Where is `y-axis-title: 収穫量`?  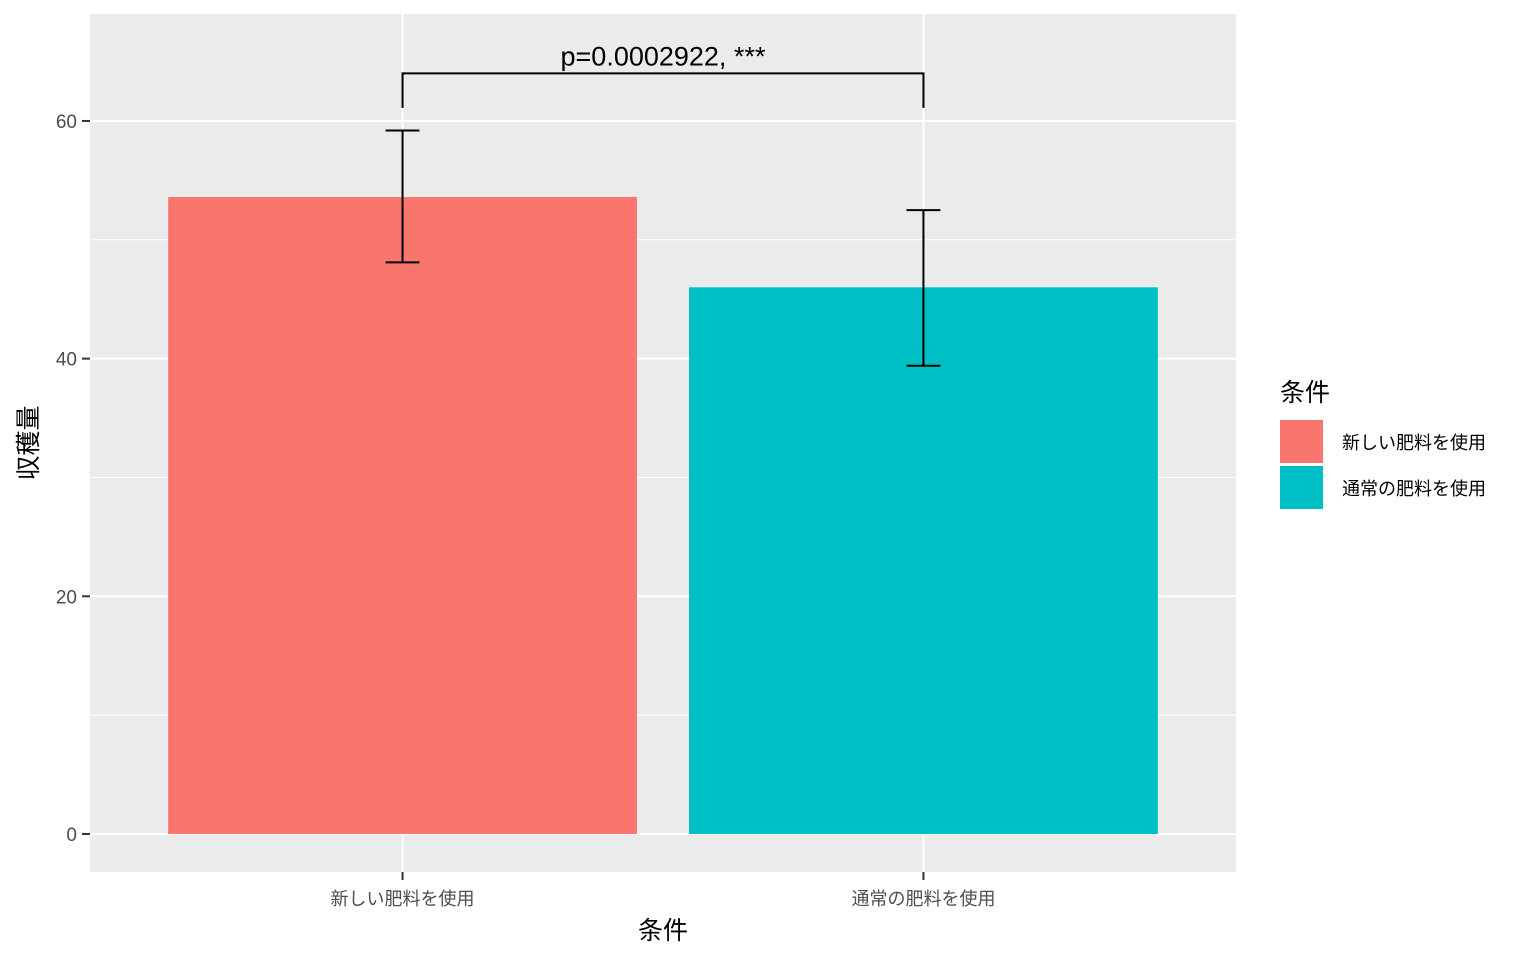 y-axis-title: 収穫量 is located at coordinates (28, 442).